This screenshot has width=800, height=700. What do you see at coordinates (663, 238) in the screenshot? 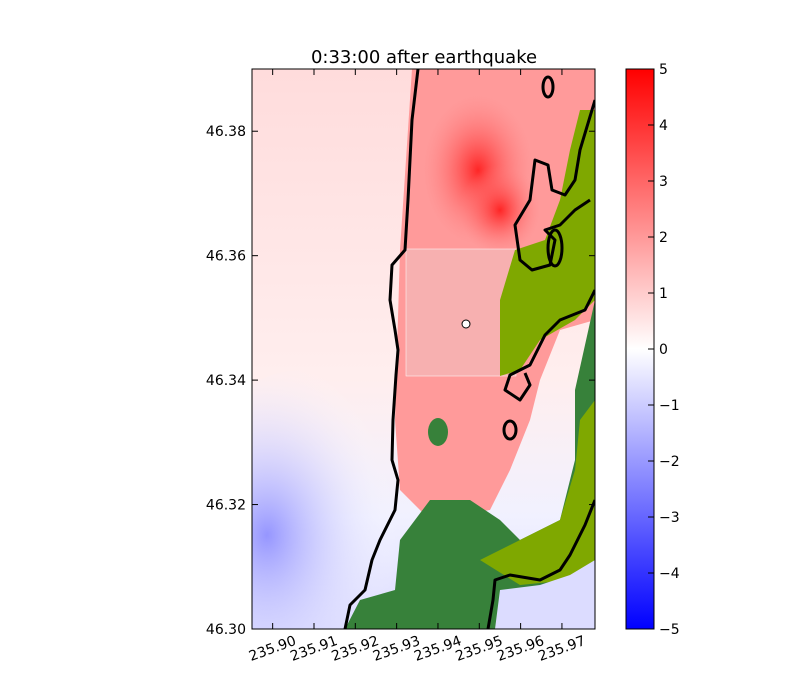
I see `colorbar-tick-label: 2` at bounding box center [663, 238].